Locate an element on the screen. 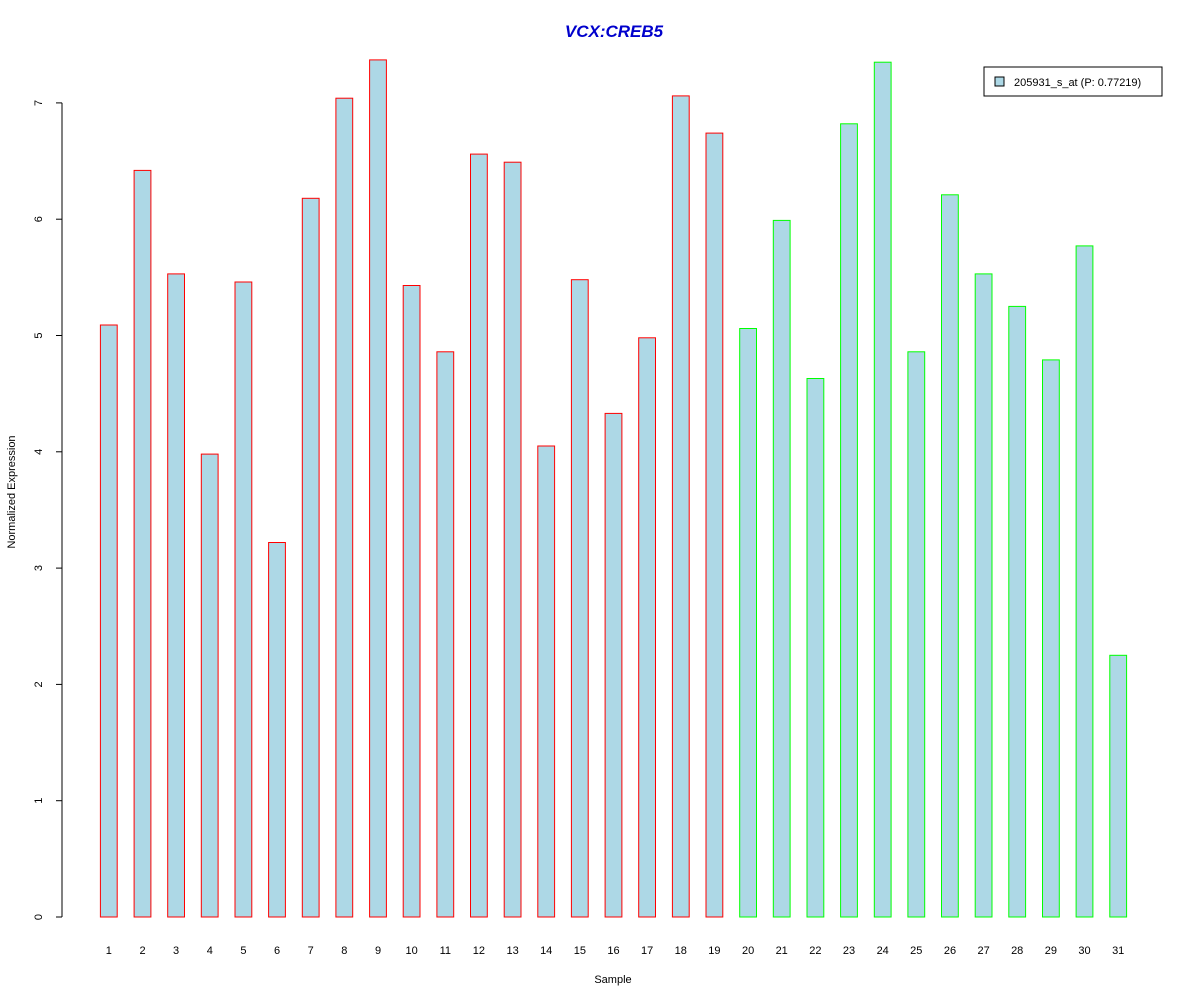  x-tick-label: 7 is located at coordinates (311, 951).